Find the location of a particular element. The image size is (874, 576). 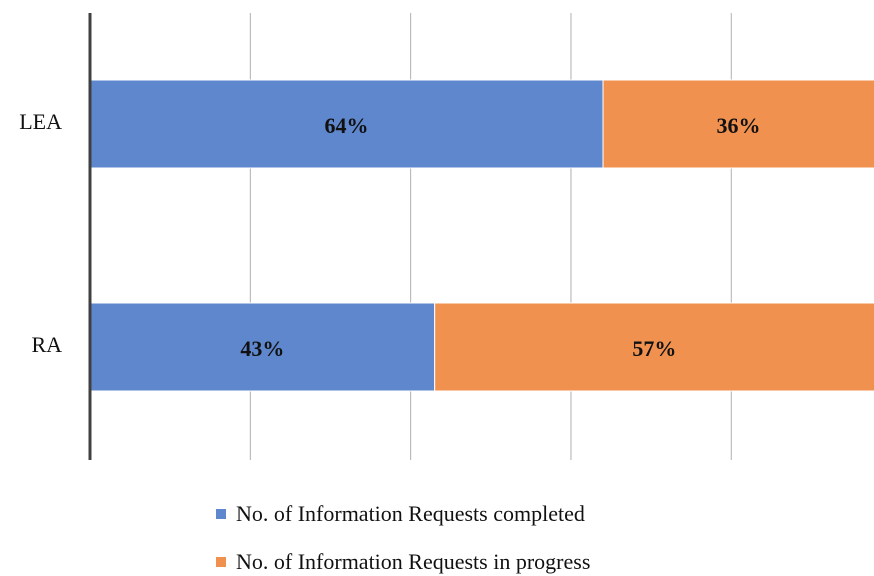

data-label: 36% is located at coordinates (739, 125).